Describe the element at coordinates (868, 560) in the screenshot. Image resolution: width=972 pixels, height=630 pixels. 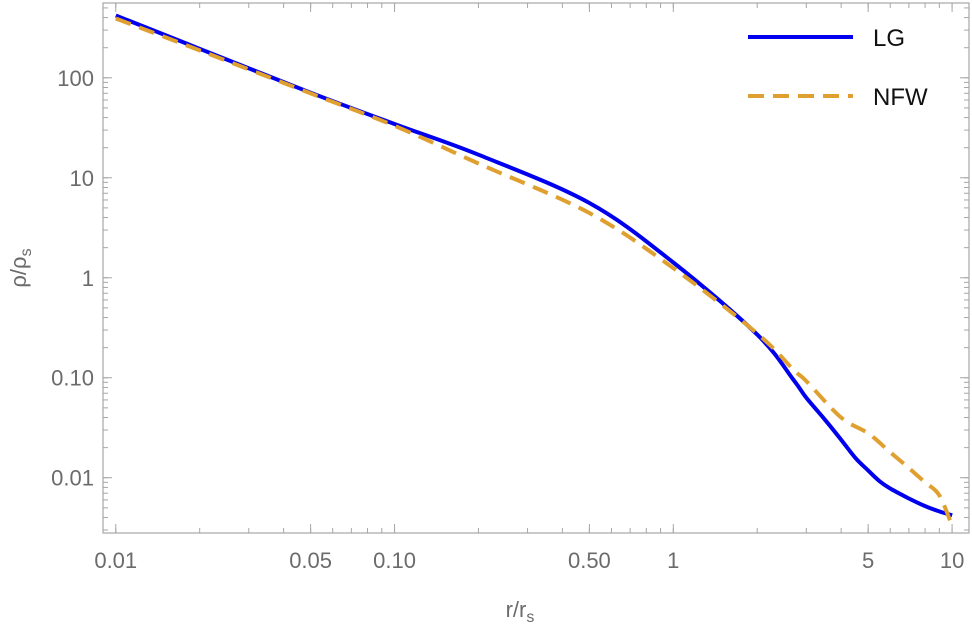
I see `x-tick-label-5: 5` at that location.